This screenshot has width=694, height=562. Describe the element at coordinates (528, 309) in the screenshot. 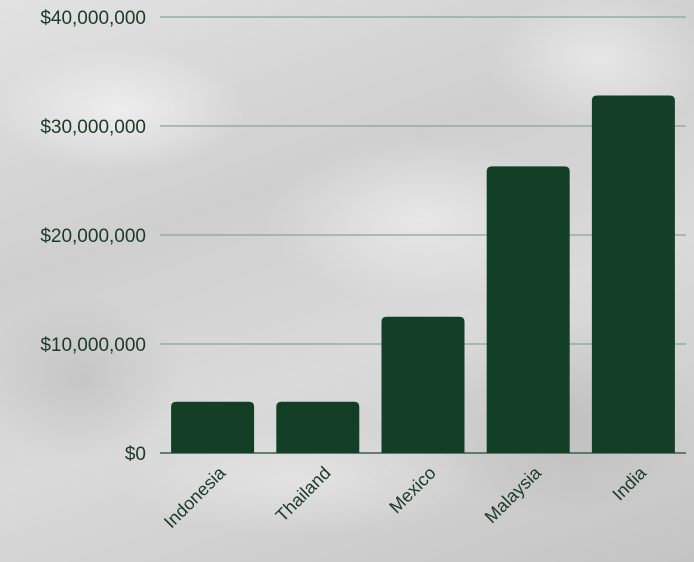

I see `bar-malaysia` at that location.